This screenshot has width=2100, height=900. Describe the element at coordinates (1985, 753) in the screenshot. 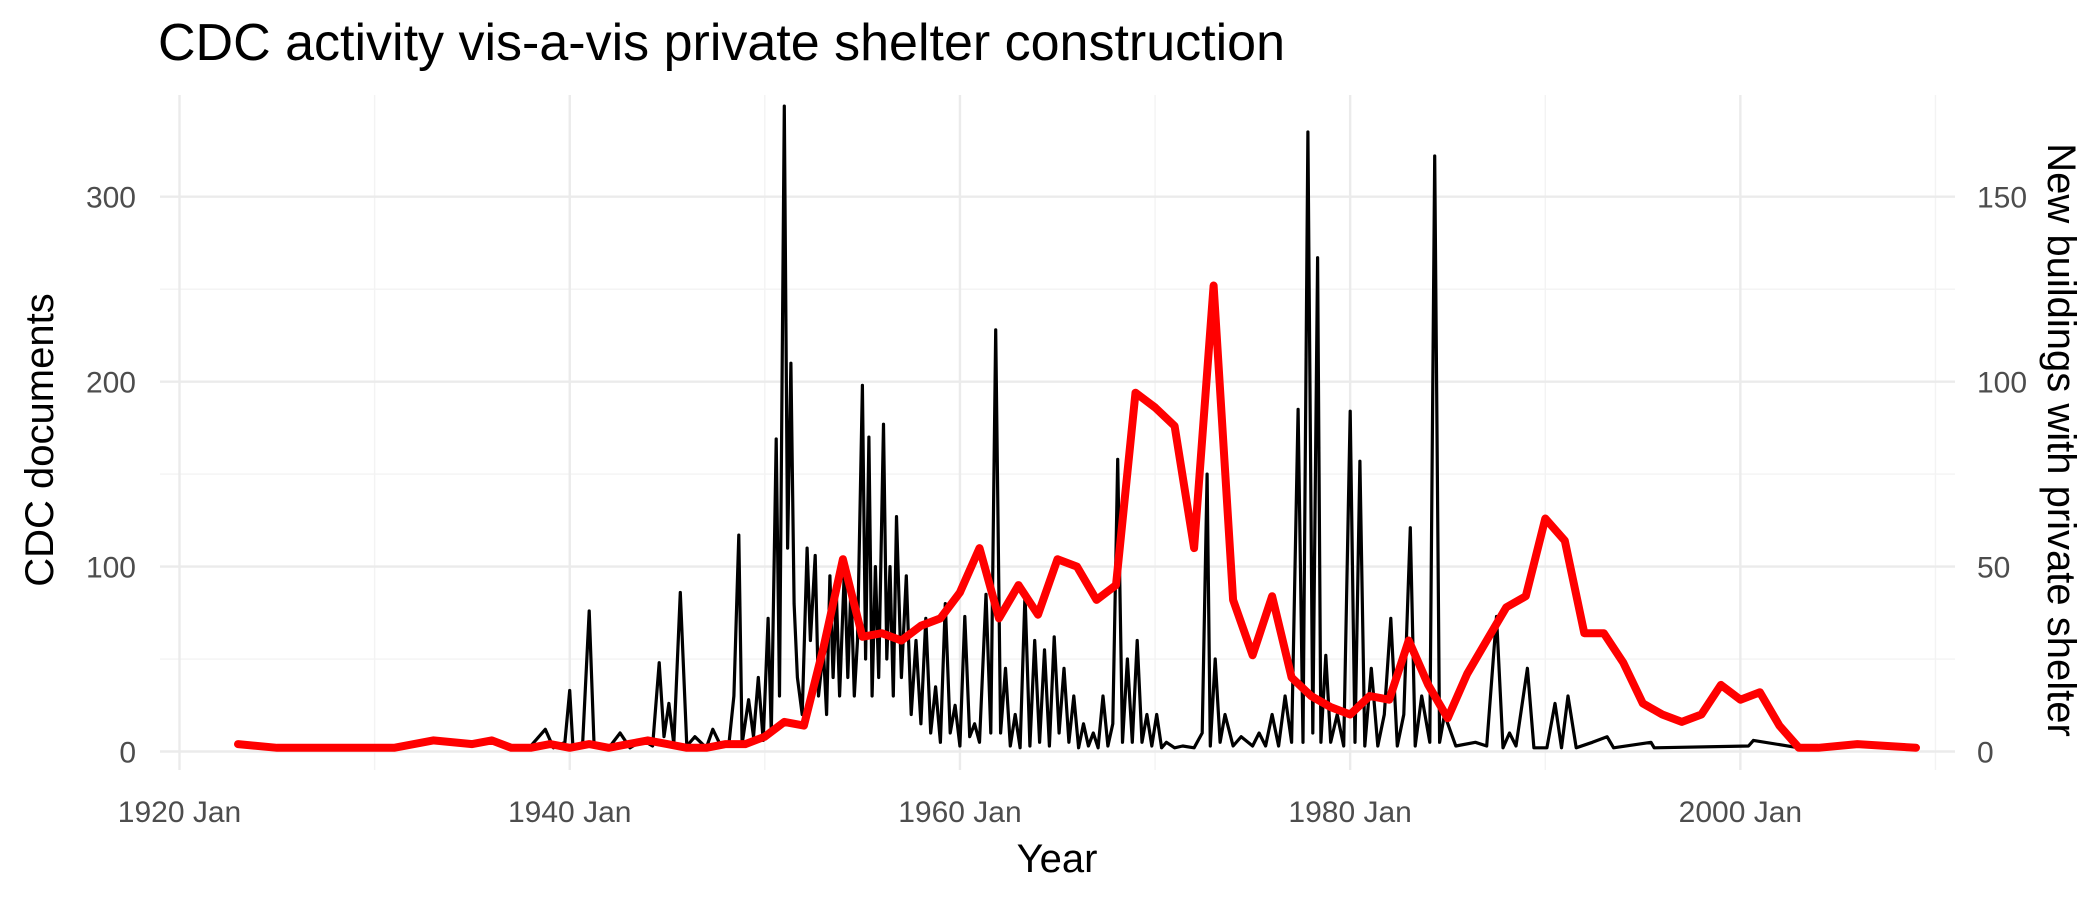

I see `y2-tick-label: 0` at that location.